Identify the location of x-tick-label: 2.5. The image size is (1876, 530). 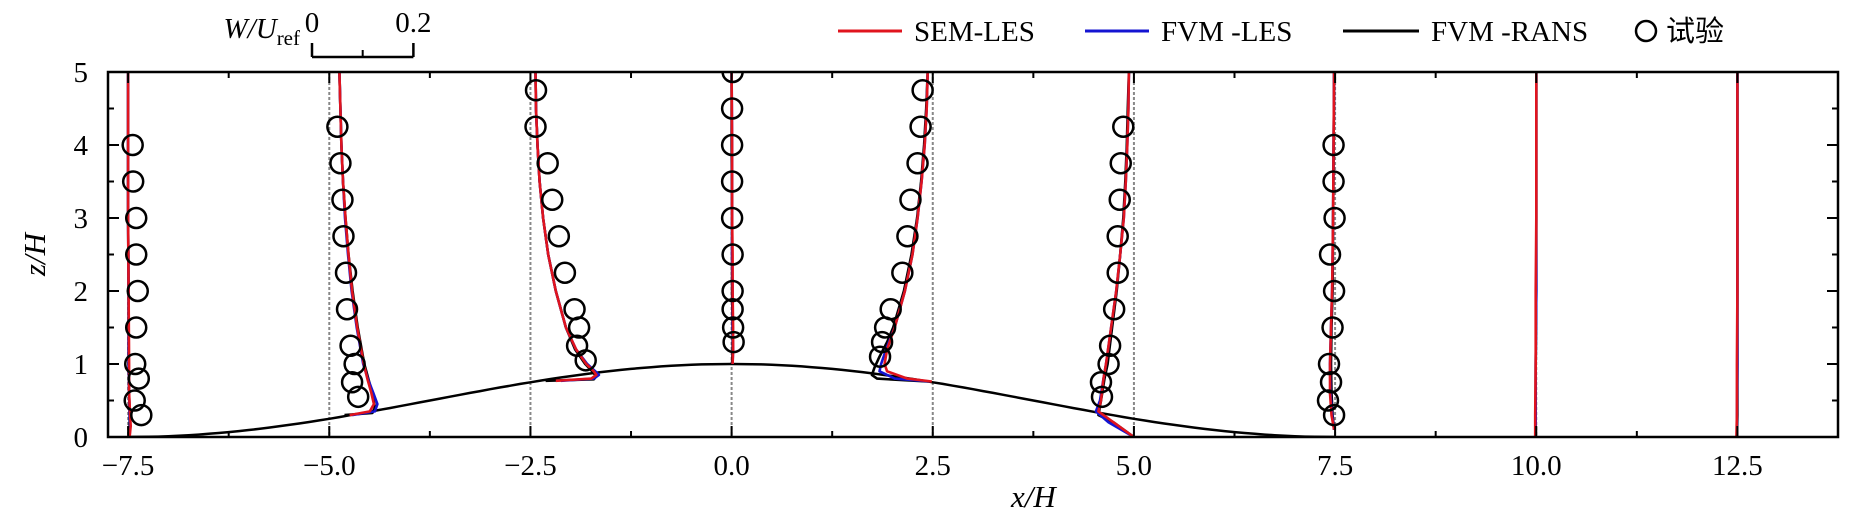
(933, 466).